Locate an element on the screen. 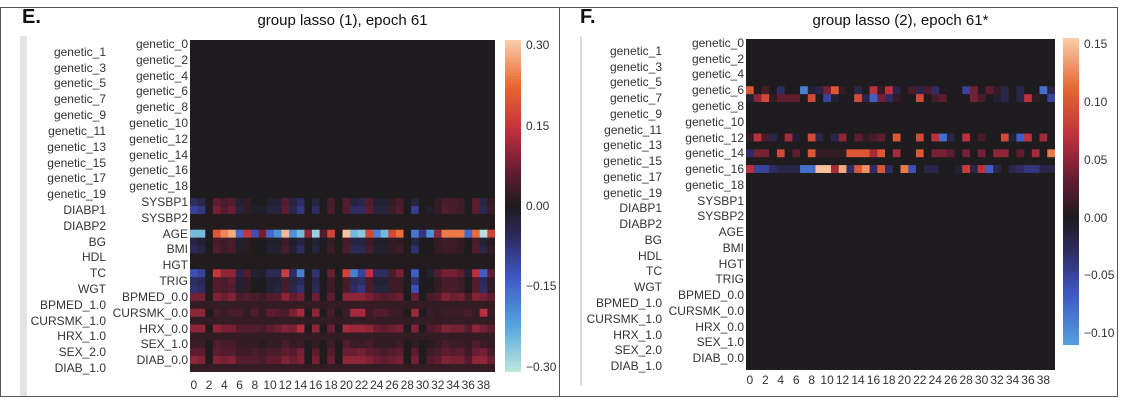 This screenshot has width=1128, height=400. x-tick-label: 26 is located at coordinates (392, 385).